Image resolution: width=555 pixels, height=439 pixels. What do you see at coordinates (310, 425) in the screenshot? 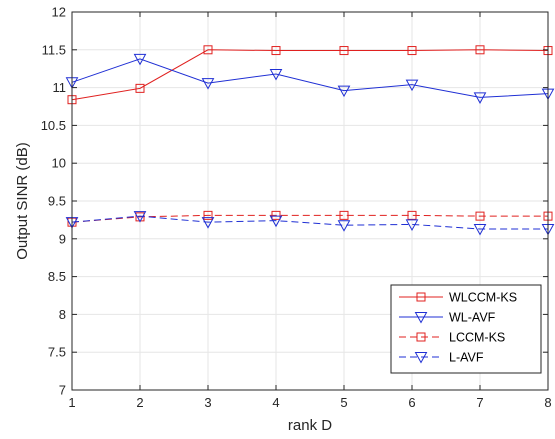
I see `x-axis-label: rank D` at bounding box center [310, 425].